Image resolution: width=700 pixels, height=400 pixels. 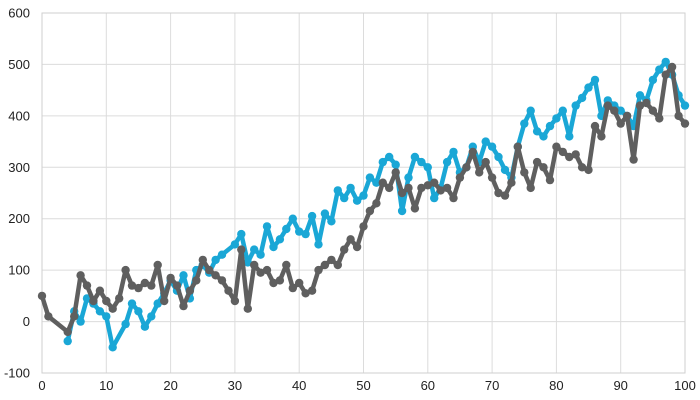 I want to click on y-tick-label: 500, so click(x=19, y=64).